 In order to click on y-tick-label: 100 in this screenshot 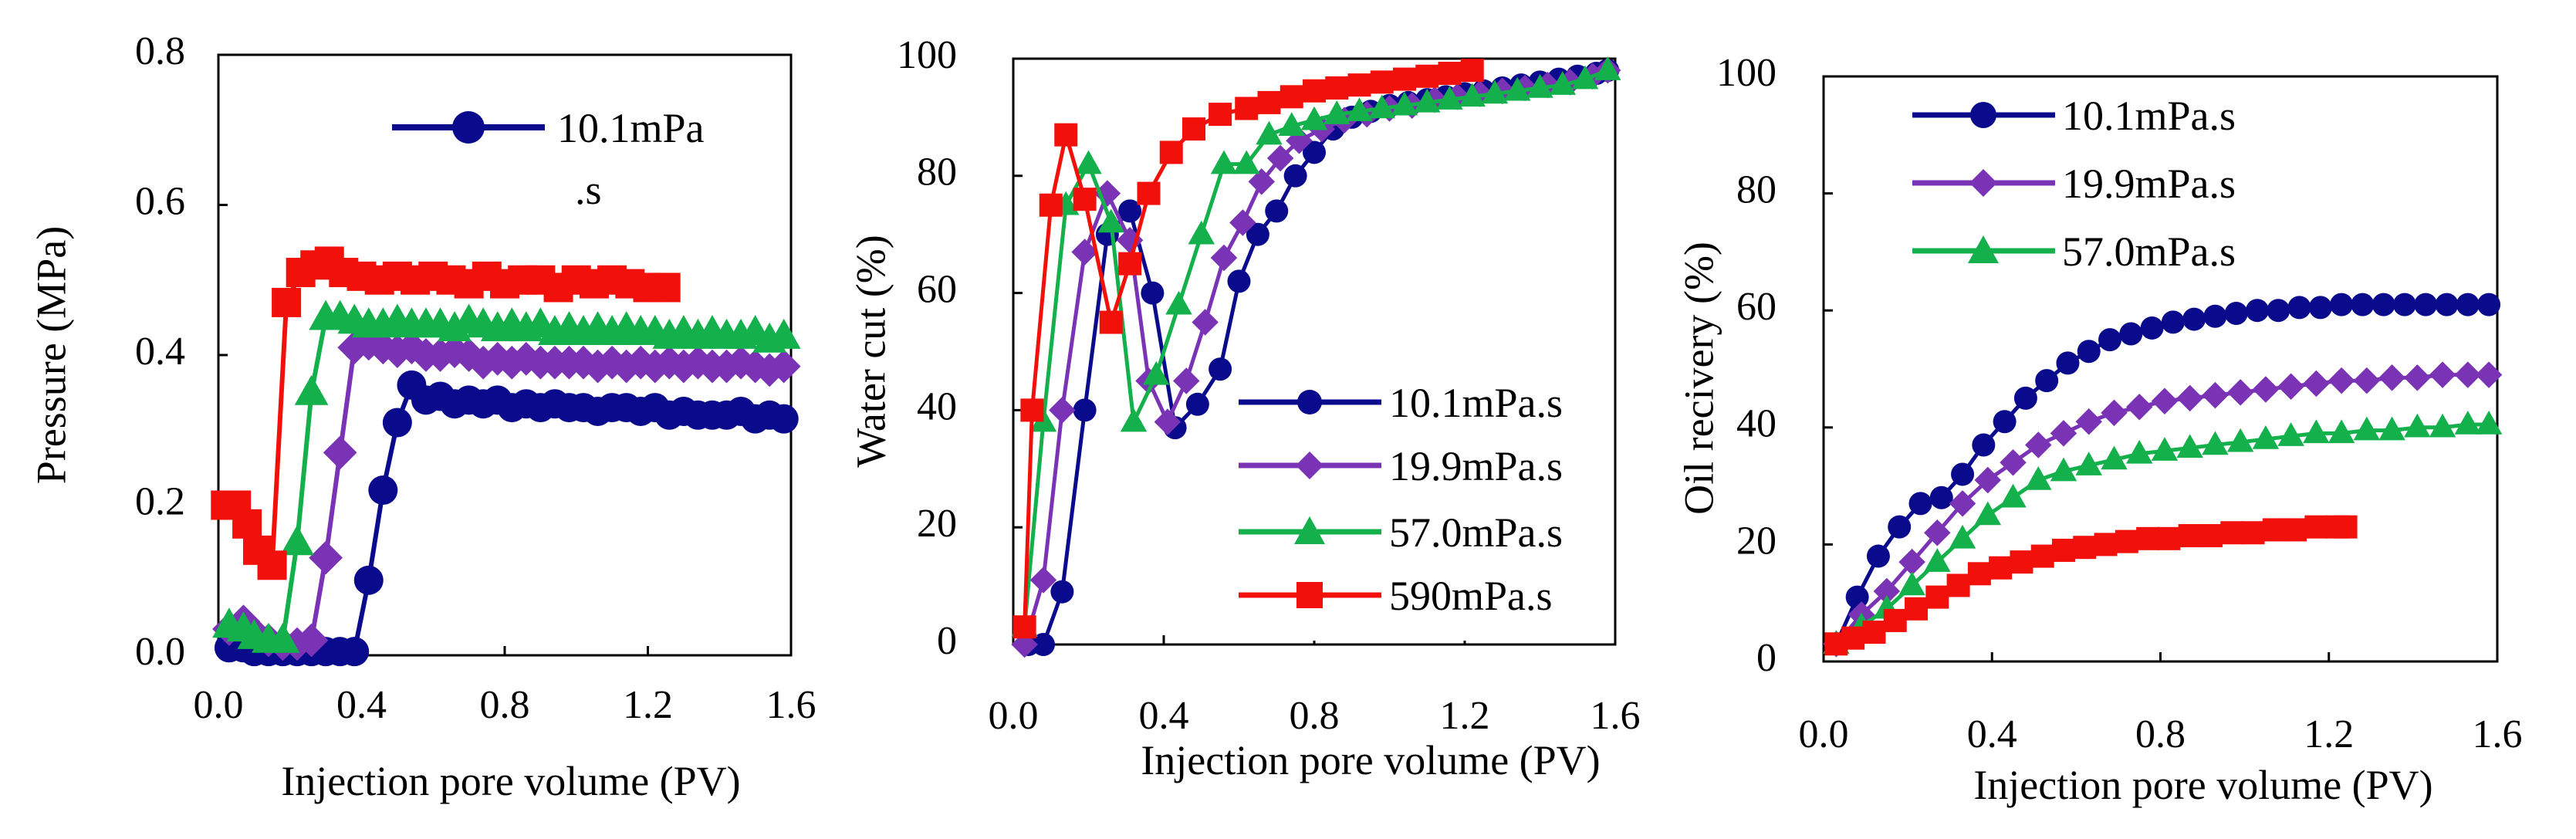, I will do `click(927, 55)`.